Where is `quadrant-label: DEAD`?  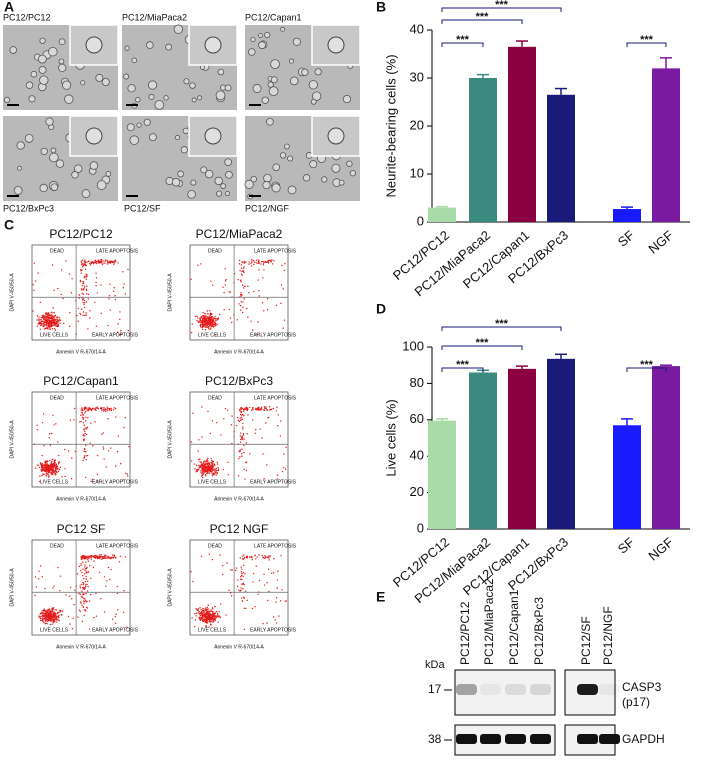
quadrant-label: DEAD is located at coordinates (215, 398).